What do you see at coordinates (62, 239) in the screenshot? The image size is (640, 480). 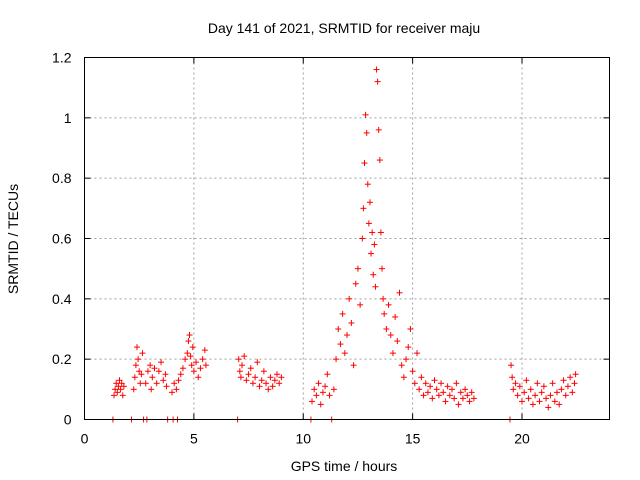 I see `y-tick-label: 0.6` at bounding box center [62, 239].